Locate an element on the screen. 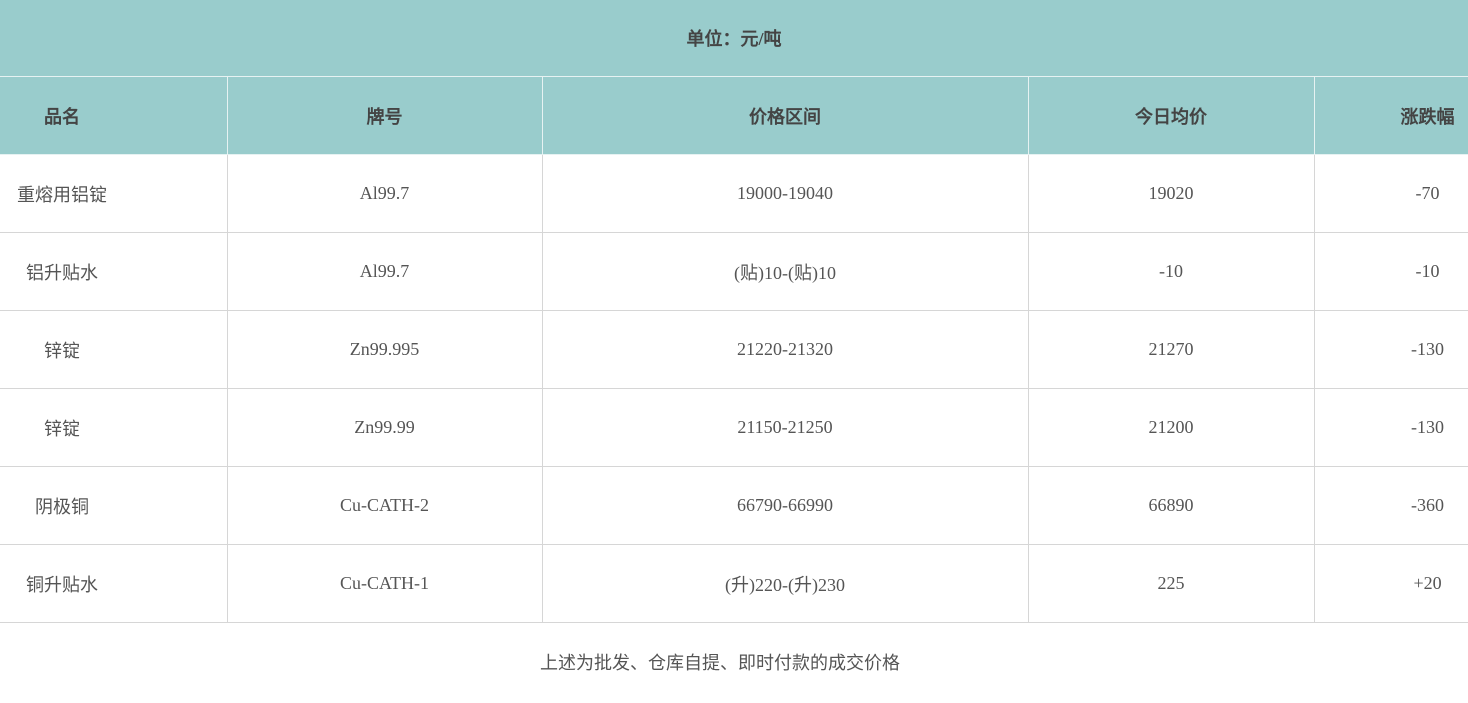 The height and width of the screenshot is (703, 1468). cell-price-range: 21220-21320 is located at coordinates (785, 349).